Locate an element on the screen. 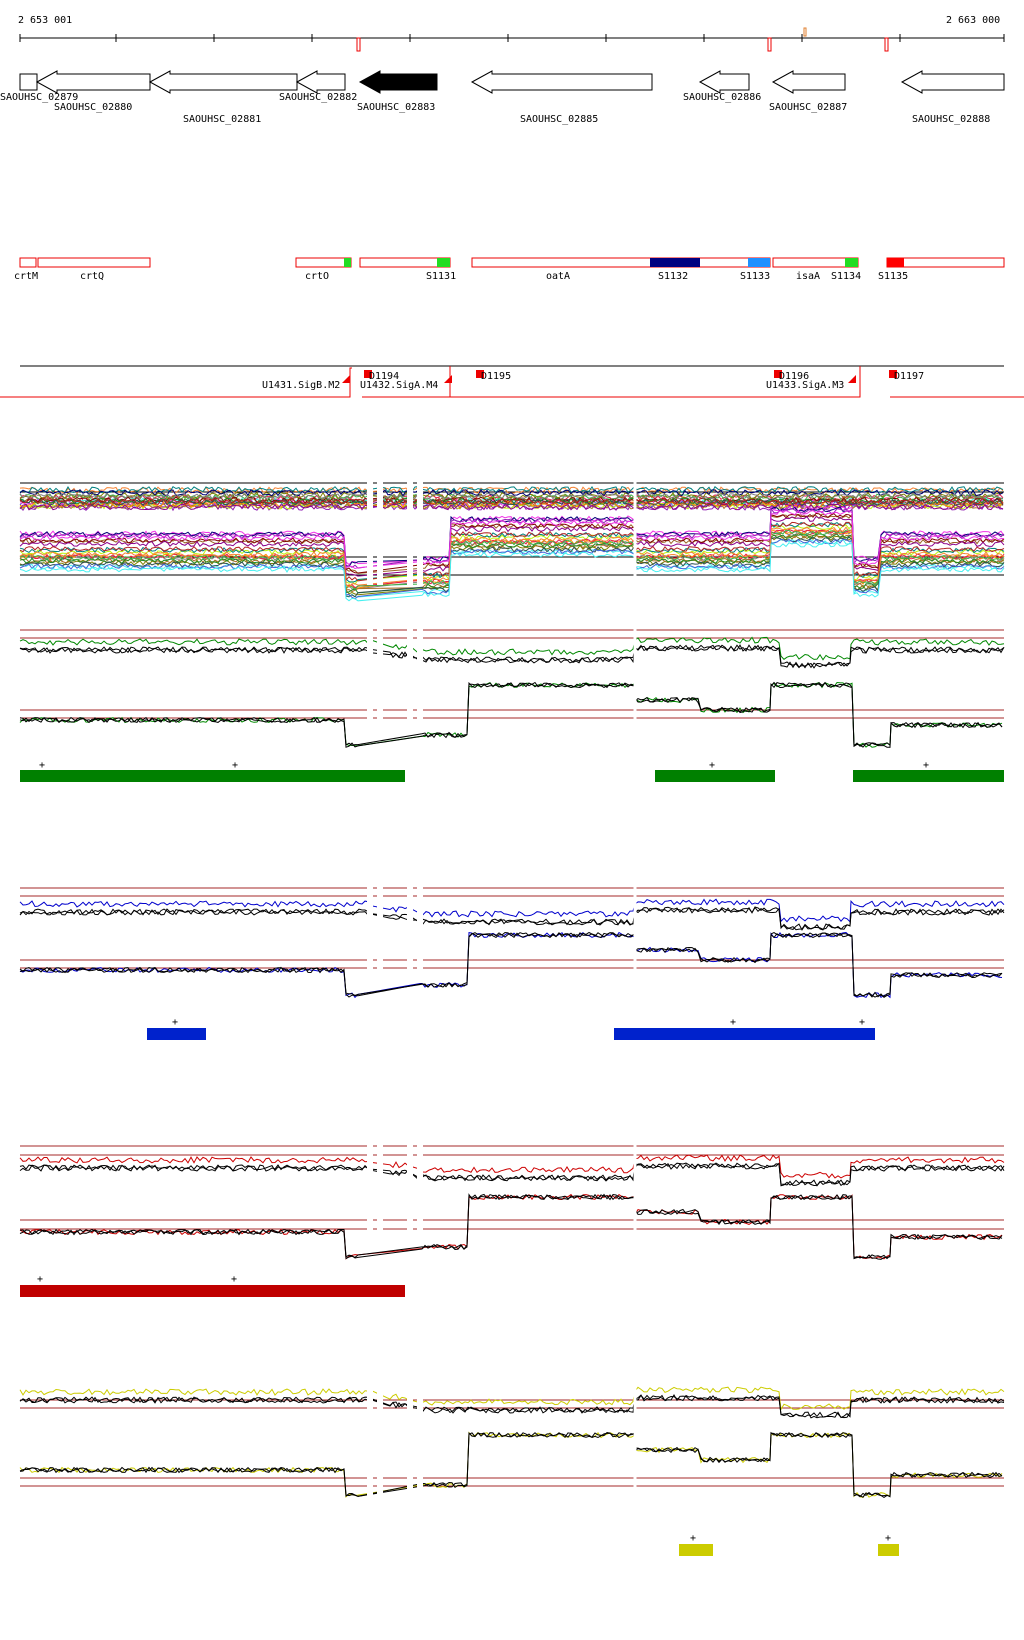 The image size is (1024, 1640). gene-SAOUHSC_02883: SAOUHSC_02883 is located at coordinates (397, 91).